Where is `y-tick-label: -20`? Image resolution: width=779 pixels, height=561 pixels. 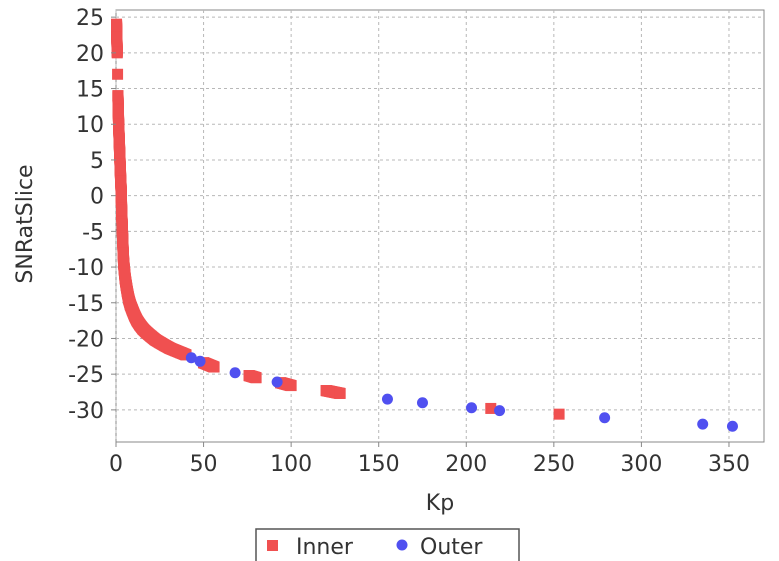 y-tick-label: -20 is located at coordinates (86, 339).